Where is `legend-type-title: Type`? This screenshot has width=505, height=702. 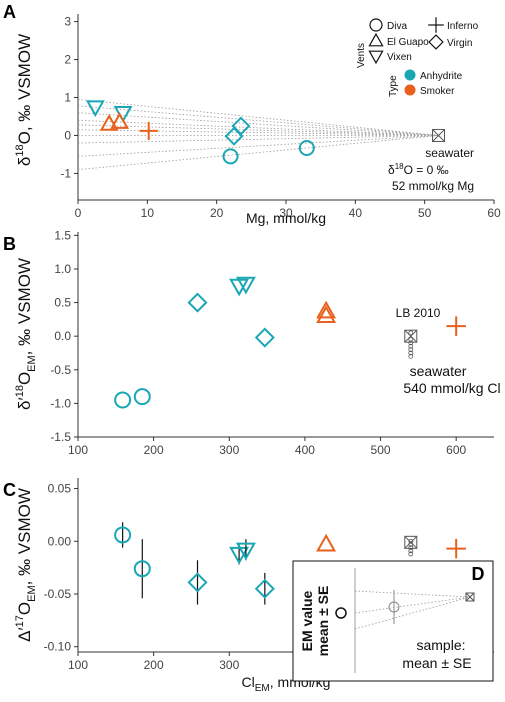
legend-type-title: Type is located at coordinates (393, 86).